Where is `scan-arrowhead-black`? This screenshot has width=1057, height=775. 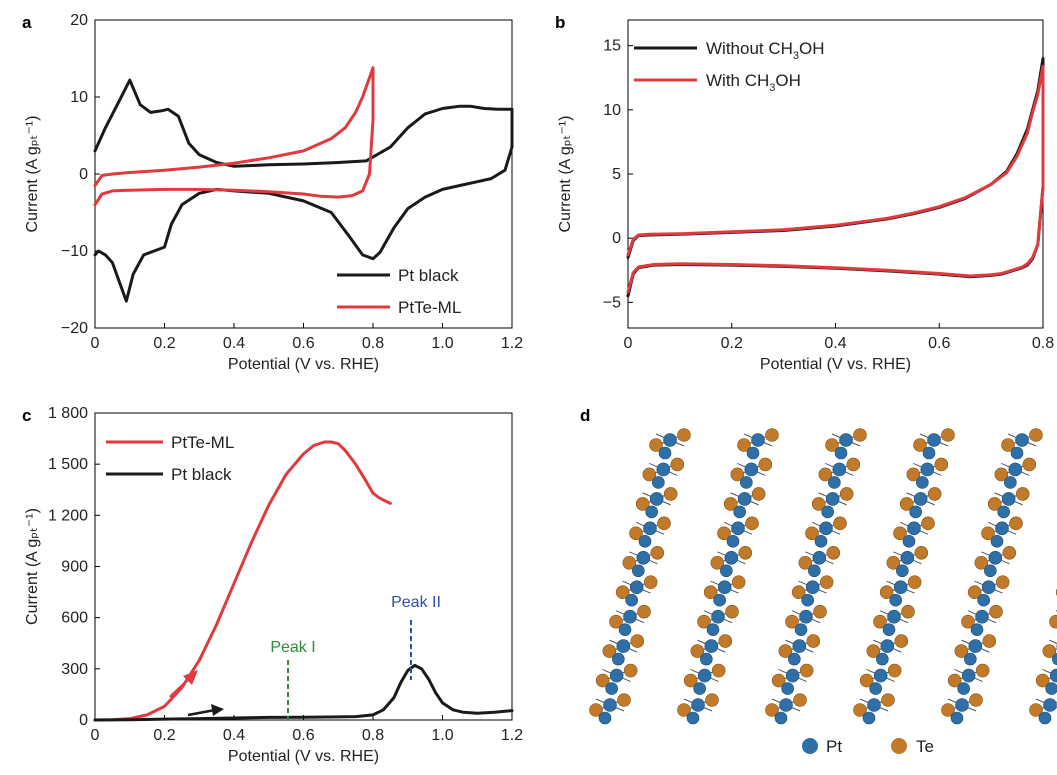 scan-arrowhead-black is located at coordinates (217, 710).